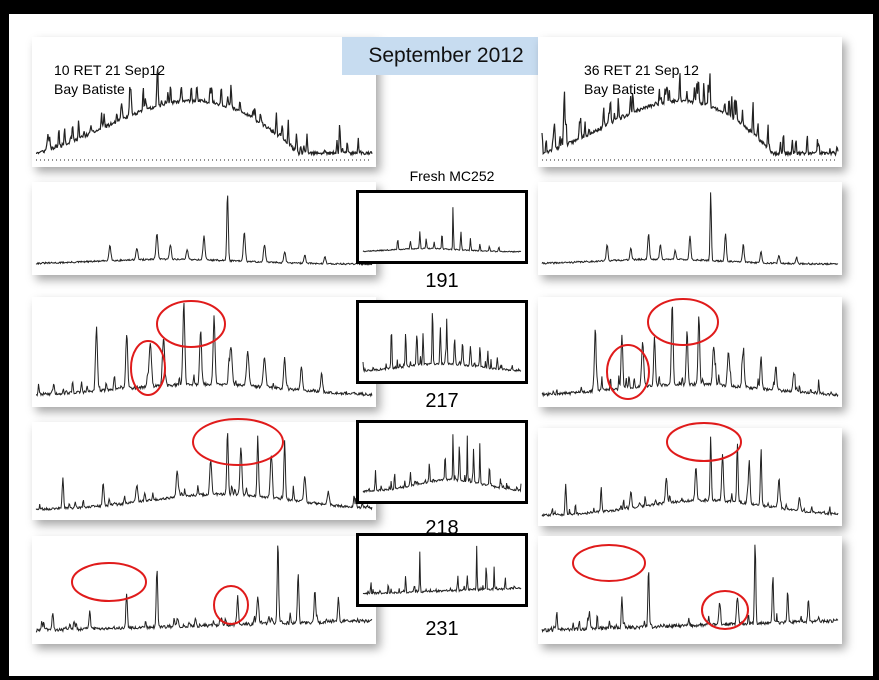 The height and width of the screenshot is (680, 879). I want to click on chromatogram-fresh-231-plot, so click(442, 570).